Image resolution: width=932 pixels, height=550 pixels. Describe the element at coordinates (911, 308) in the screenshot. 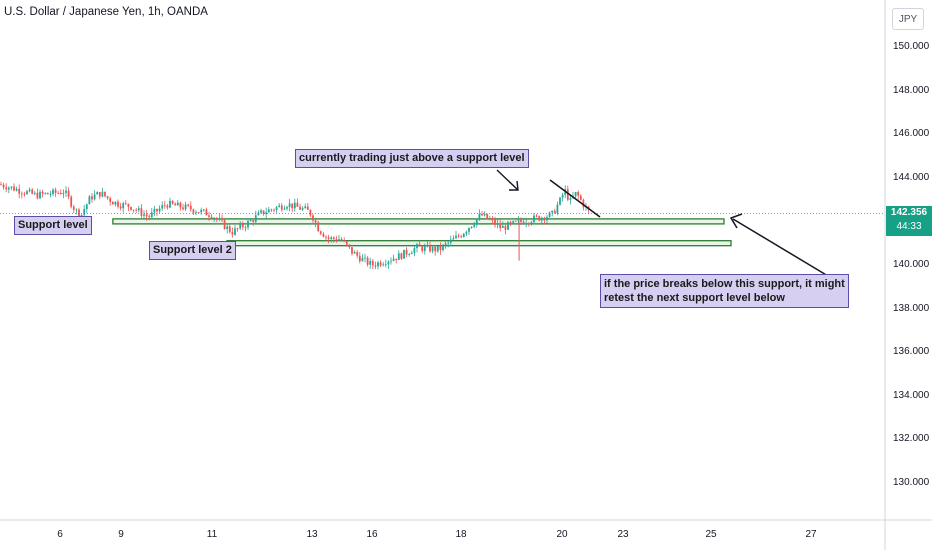

I see `y-tick-label: 138.000` at that location.